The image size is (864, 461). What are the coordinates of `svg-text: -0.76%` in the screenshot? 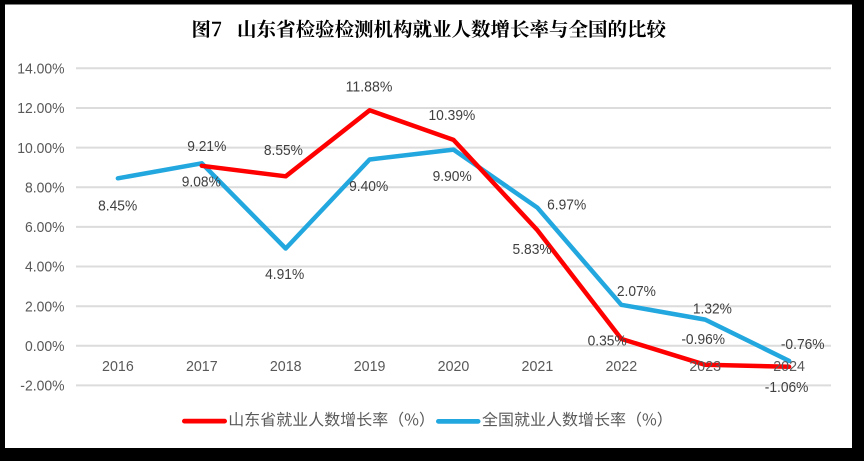 It's located at (803, 344).